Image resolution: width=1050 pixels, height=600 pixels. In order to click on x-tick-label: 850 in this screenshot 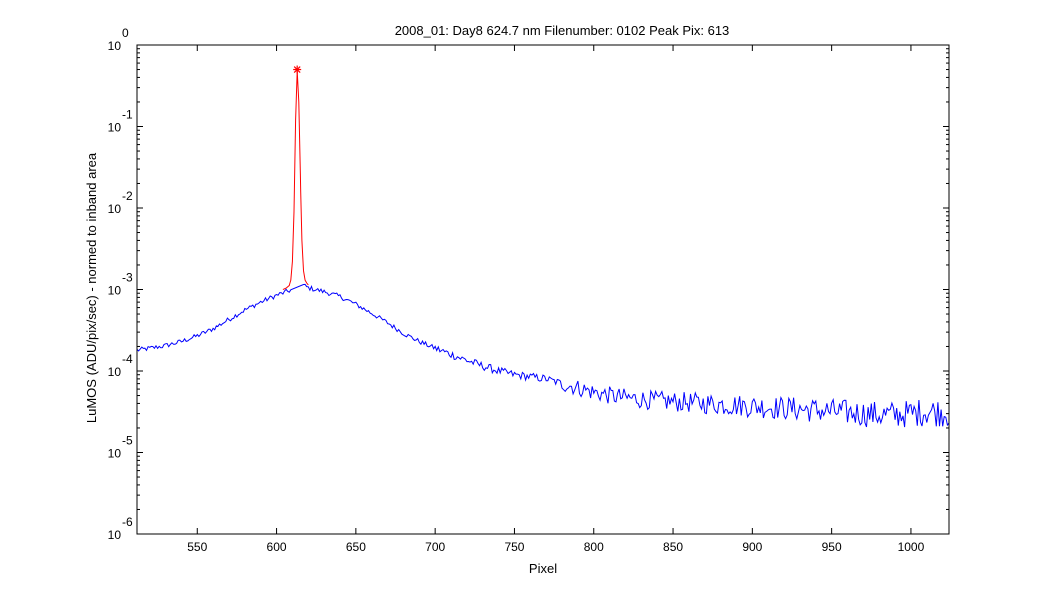, I will do `click(673, 547)`.